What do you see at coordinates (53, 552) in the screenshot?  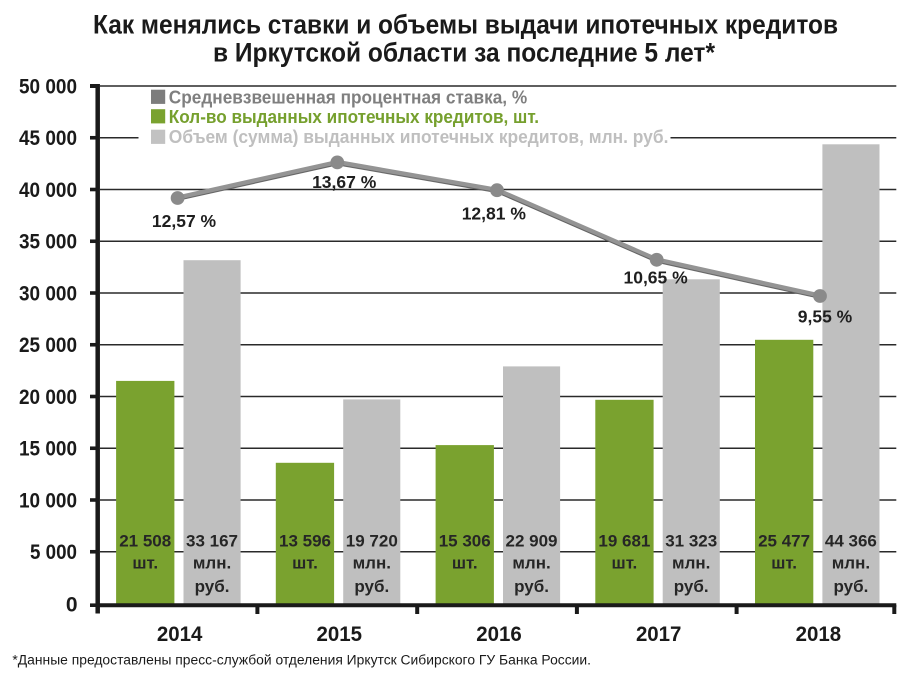 I see `svg-text: 5 000` at bounding box center [53, 552].